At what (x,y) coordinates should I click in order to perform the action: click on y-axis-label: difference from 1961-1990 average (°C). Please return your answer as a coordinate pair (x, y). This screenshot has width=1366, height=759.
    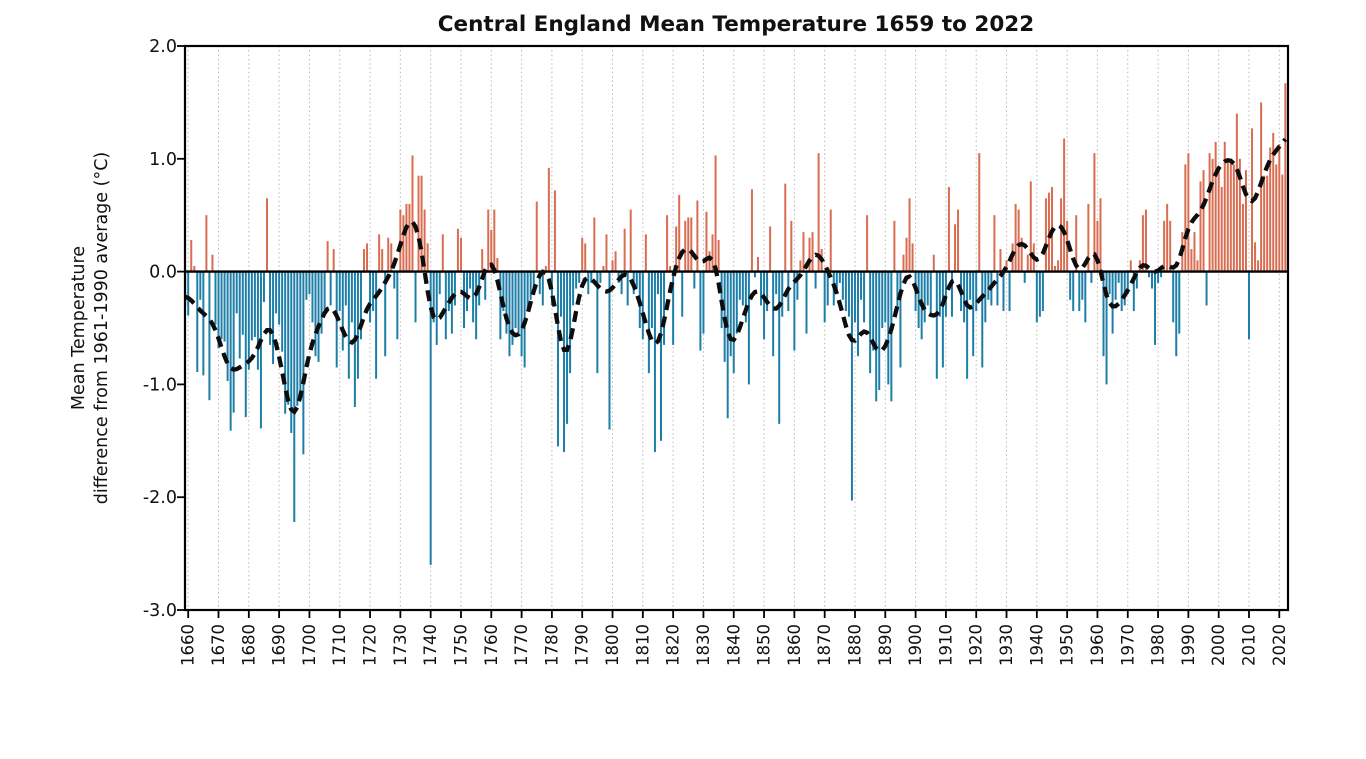
    Looking at the image, I should click on (102, 328).